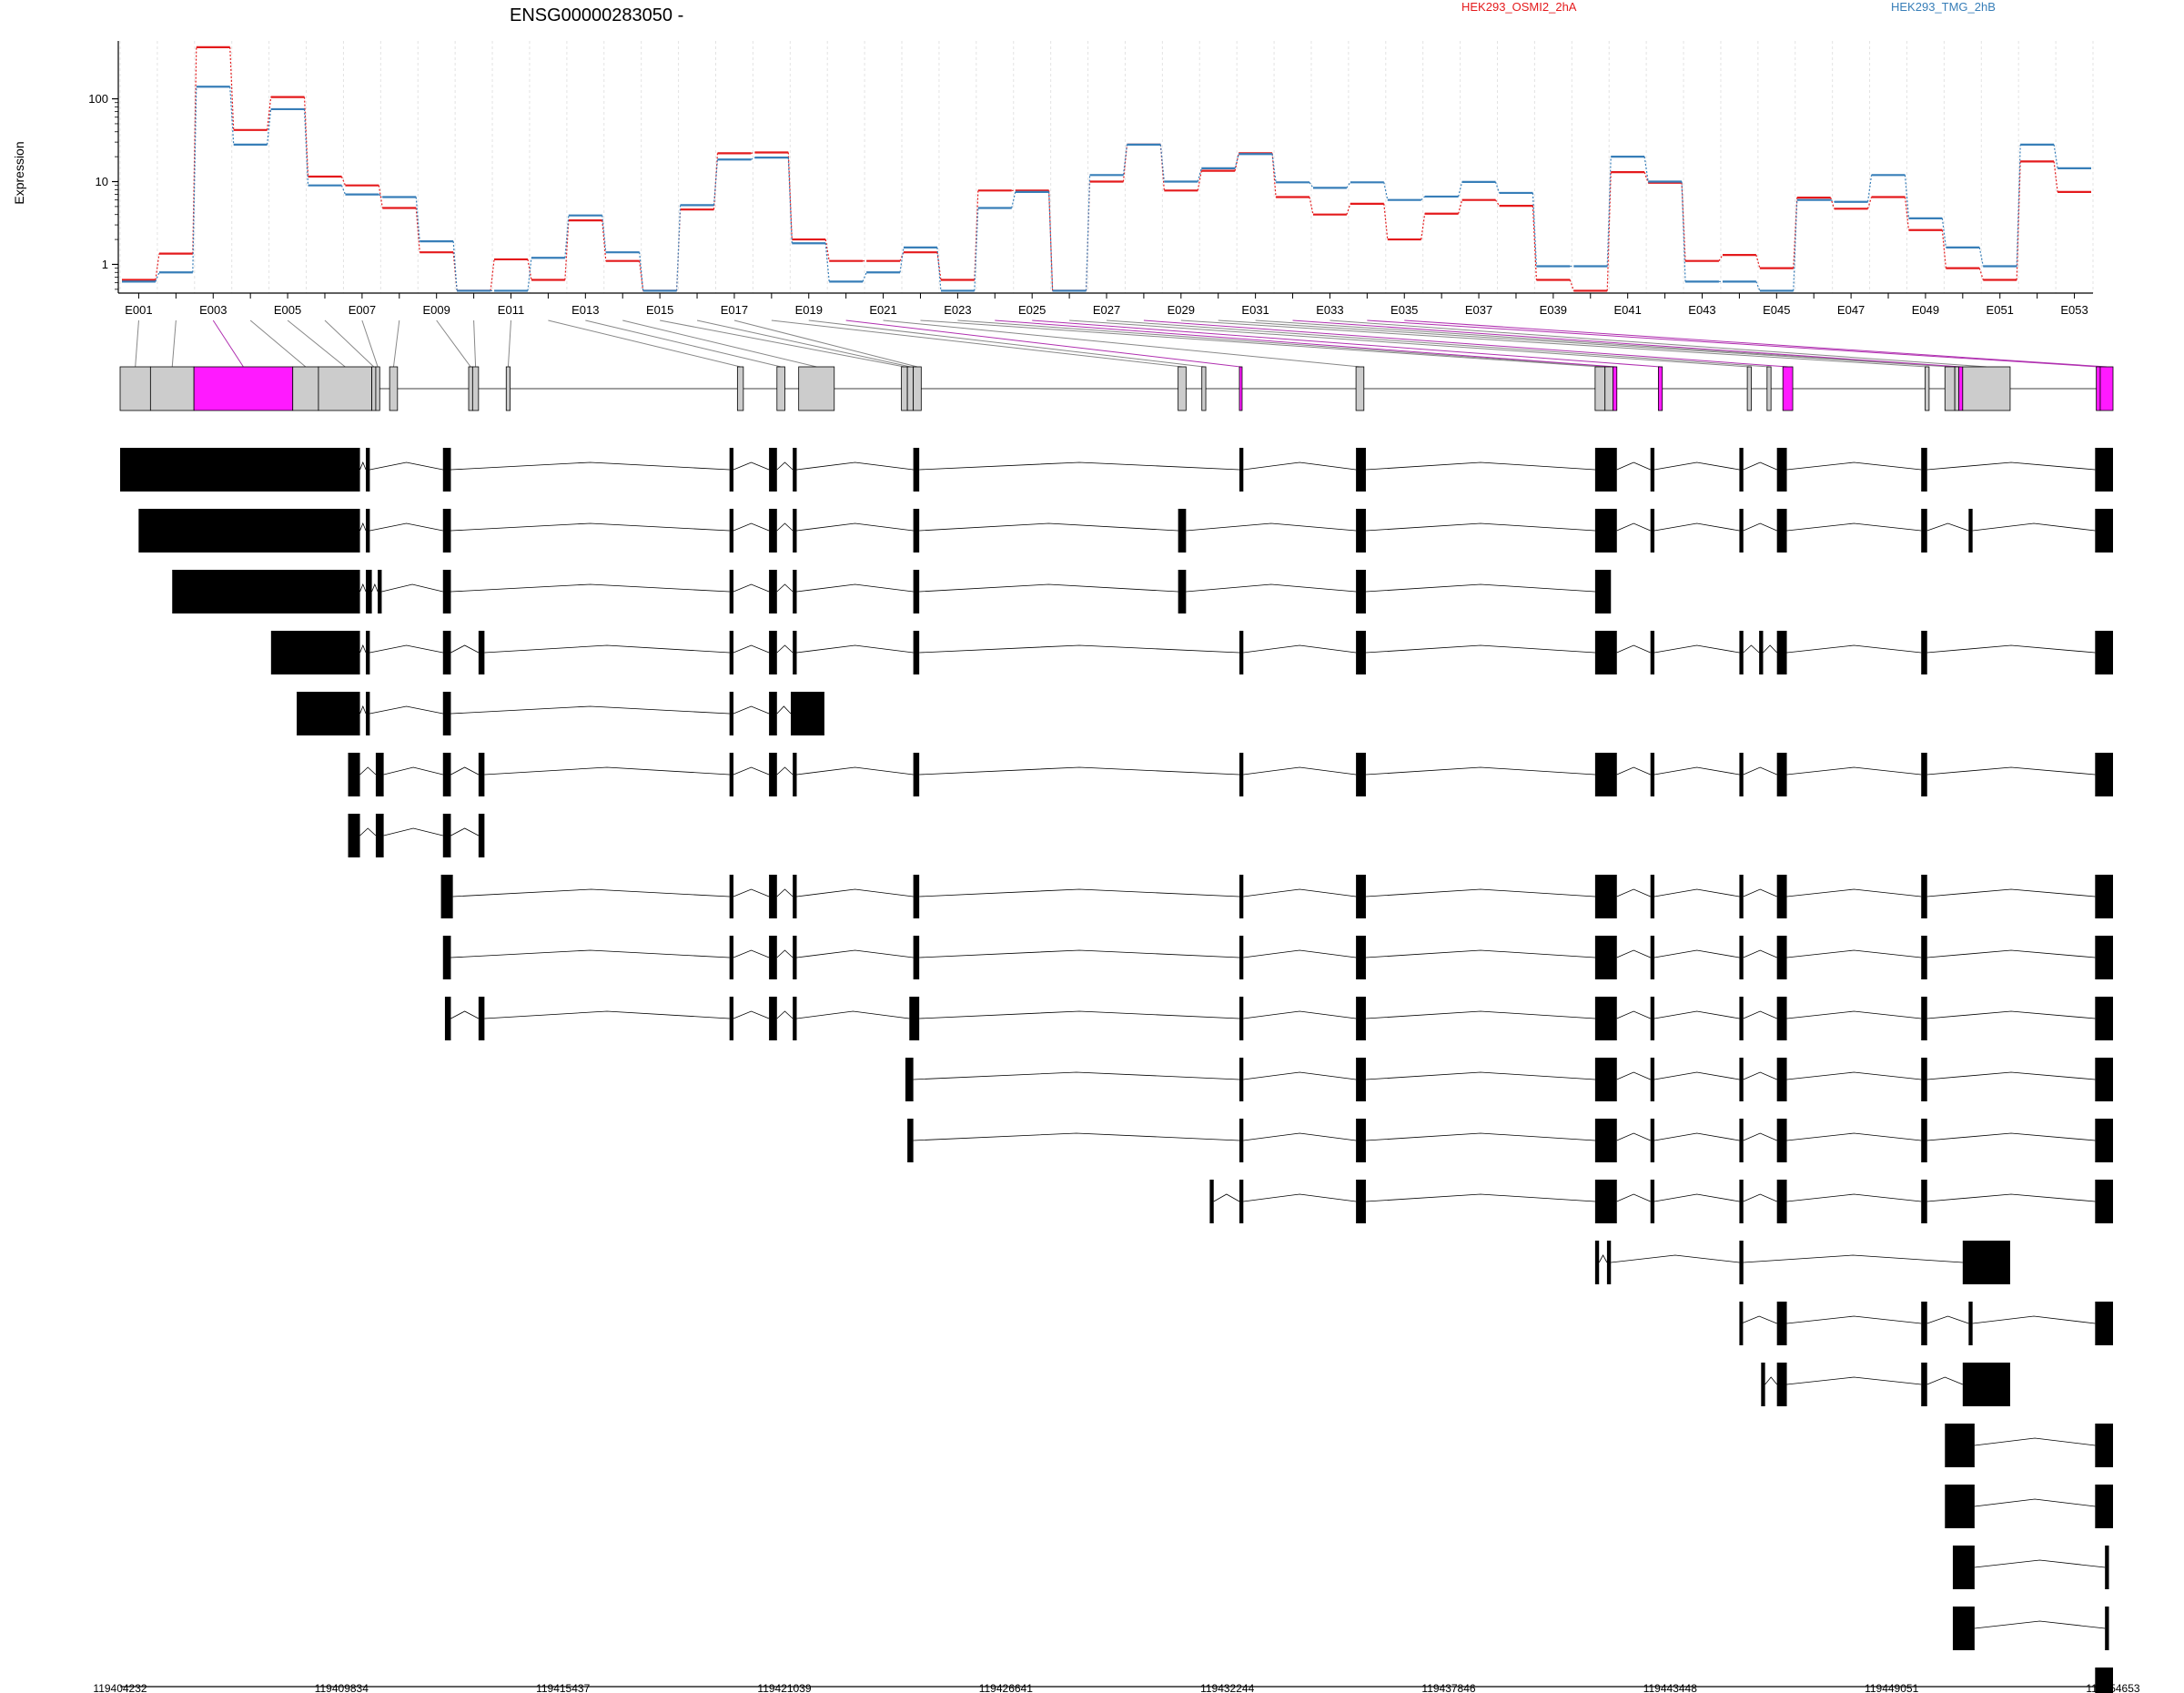 Image resolution: width=2184 pixels, height=1693 pixels. Describe the element at coordinates (2113, 1687) in the screenshot. I see `coordinate-tick-label: 119454653` at that location.